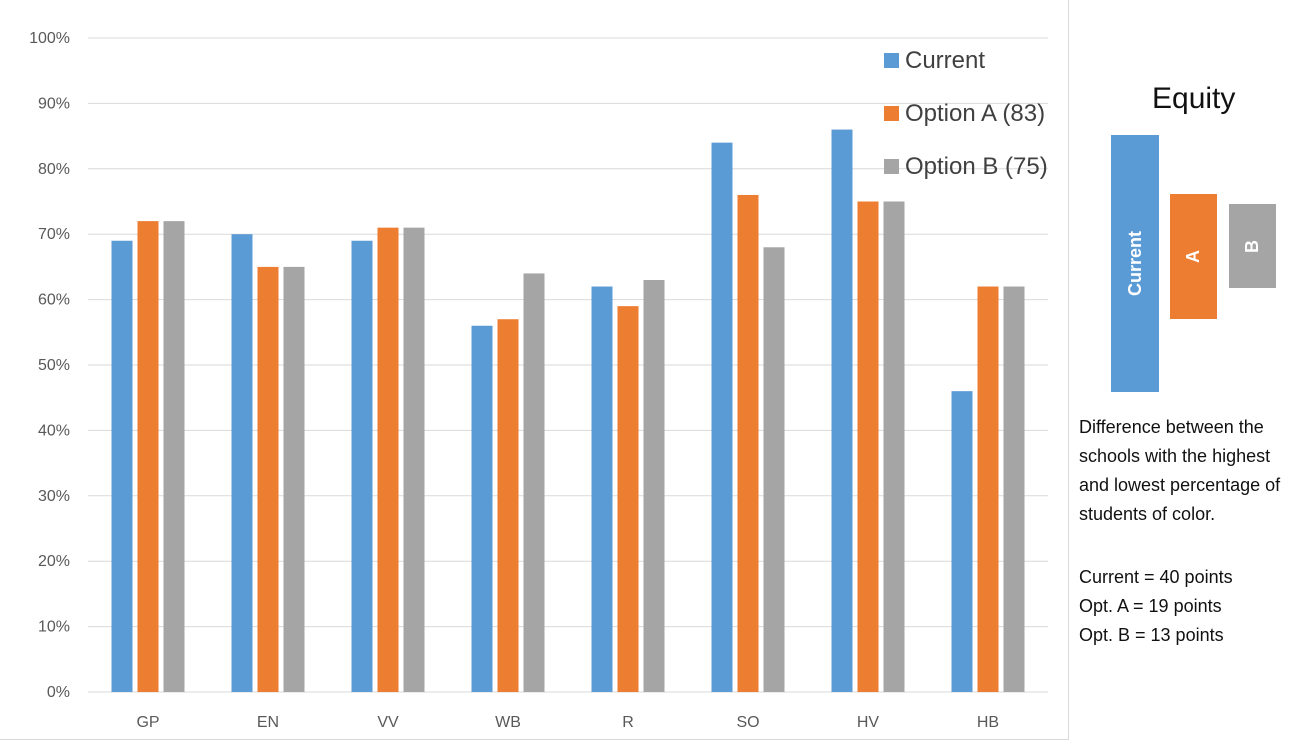 The height and width of the screenshot is (746, 1301). Describe the element at coordinates (976, 166) in the screenshot. I see `legend-label-option-b: Option B (75)` at that location.